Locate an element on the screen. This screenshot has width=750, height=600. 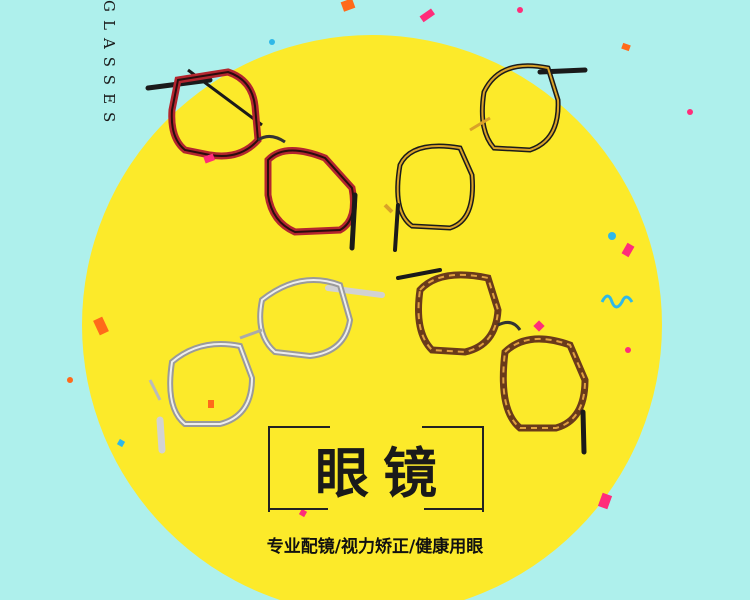
tortoise-frame-glasses is located at coordinates (492, 361).